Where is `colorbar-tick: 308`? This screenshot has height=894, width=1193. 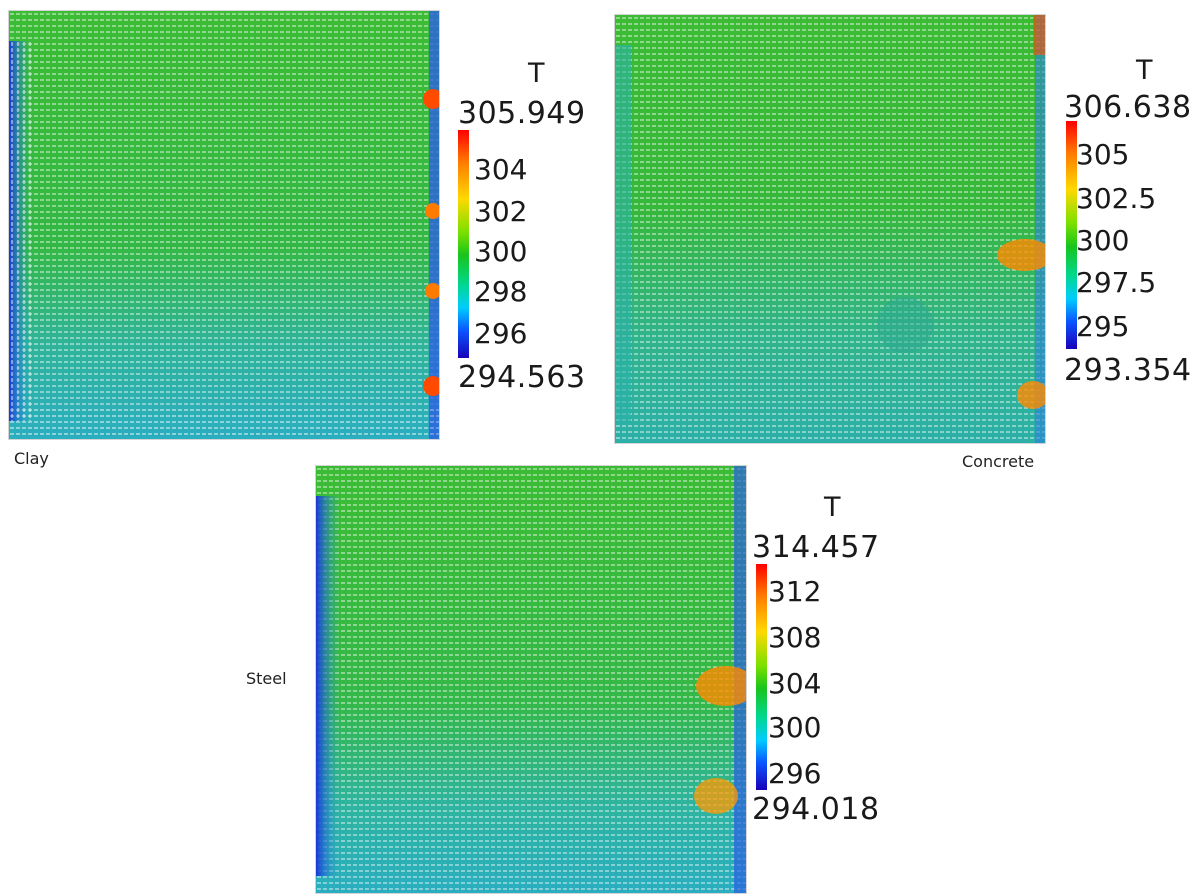 colorbar-tick: 308 is located at coordinates (795, 637).